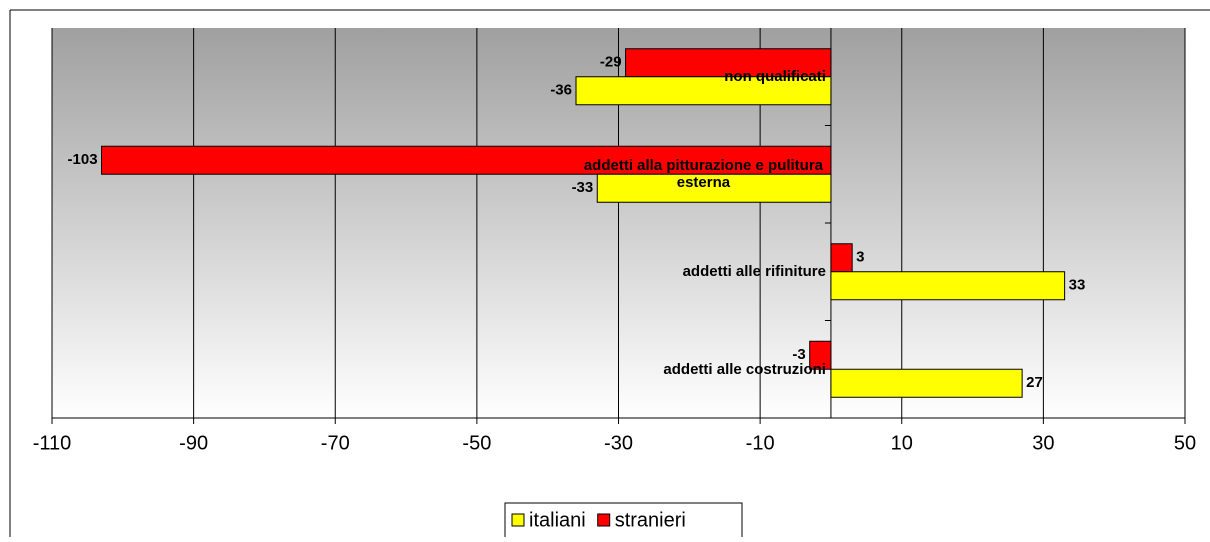 This screenshot has width=1210, height=542. Describe the element at coordinates (193, 443) in the screenshot. I see `x-tick-label: -90` at that location.